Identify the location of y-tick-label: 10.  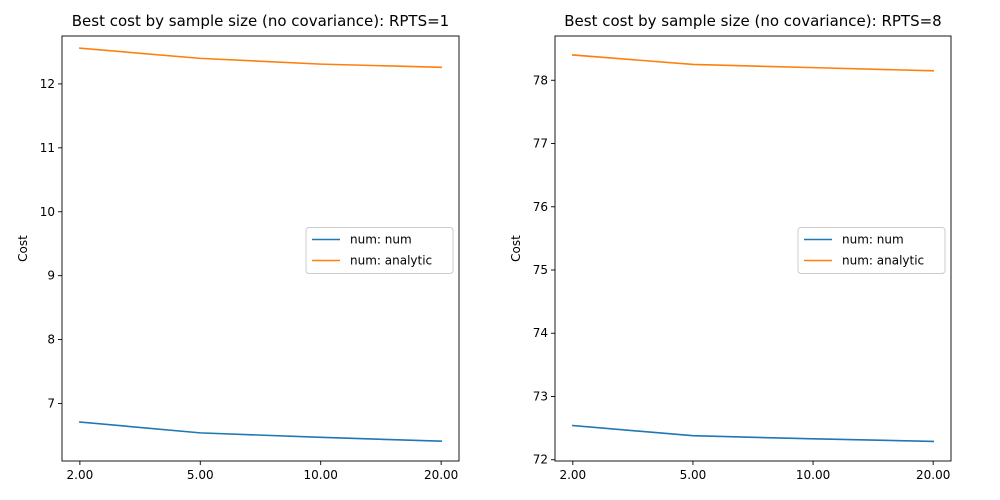
(47, 212).